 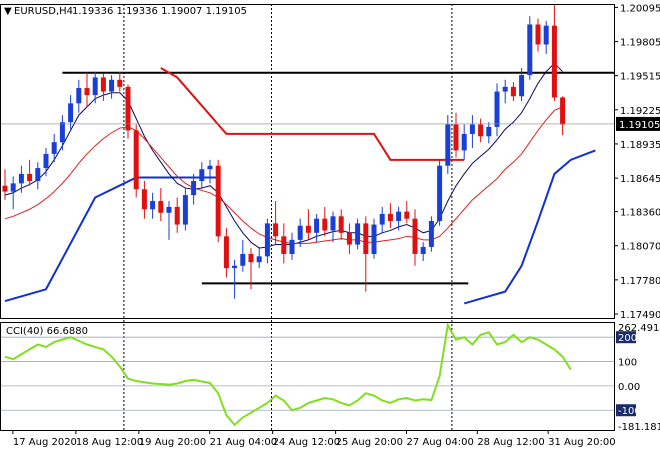 I want to click on time-tick-label: 19 Aug 20:00, so click(x=172, y=442).